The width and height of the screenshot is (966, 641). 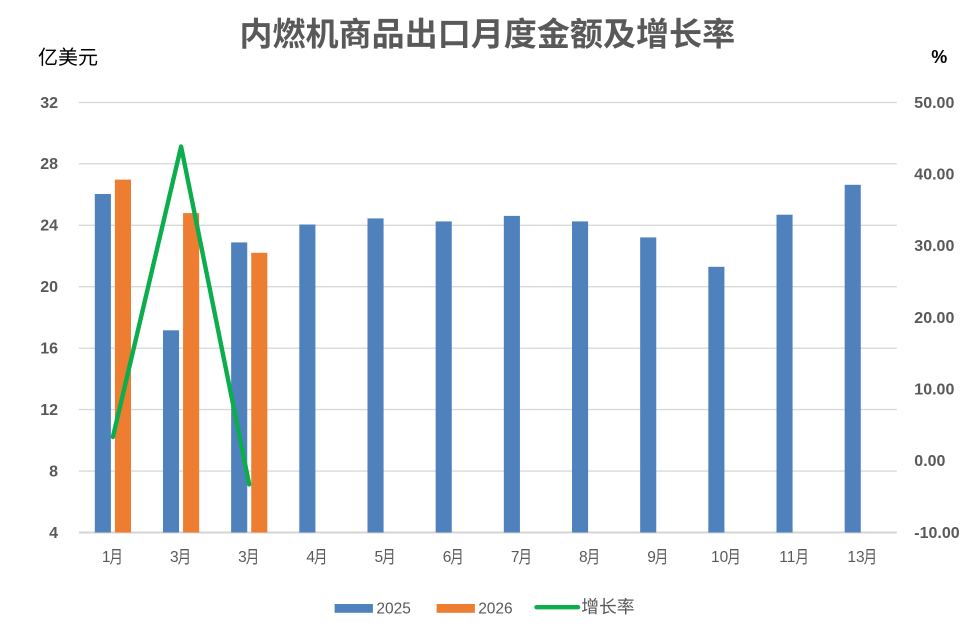 What do you see at coordinates (936, 533) in the screenshot?
I see `svg-text: -10.00` at bounding box center [936, 533].